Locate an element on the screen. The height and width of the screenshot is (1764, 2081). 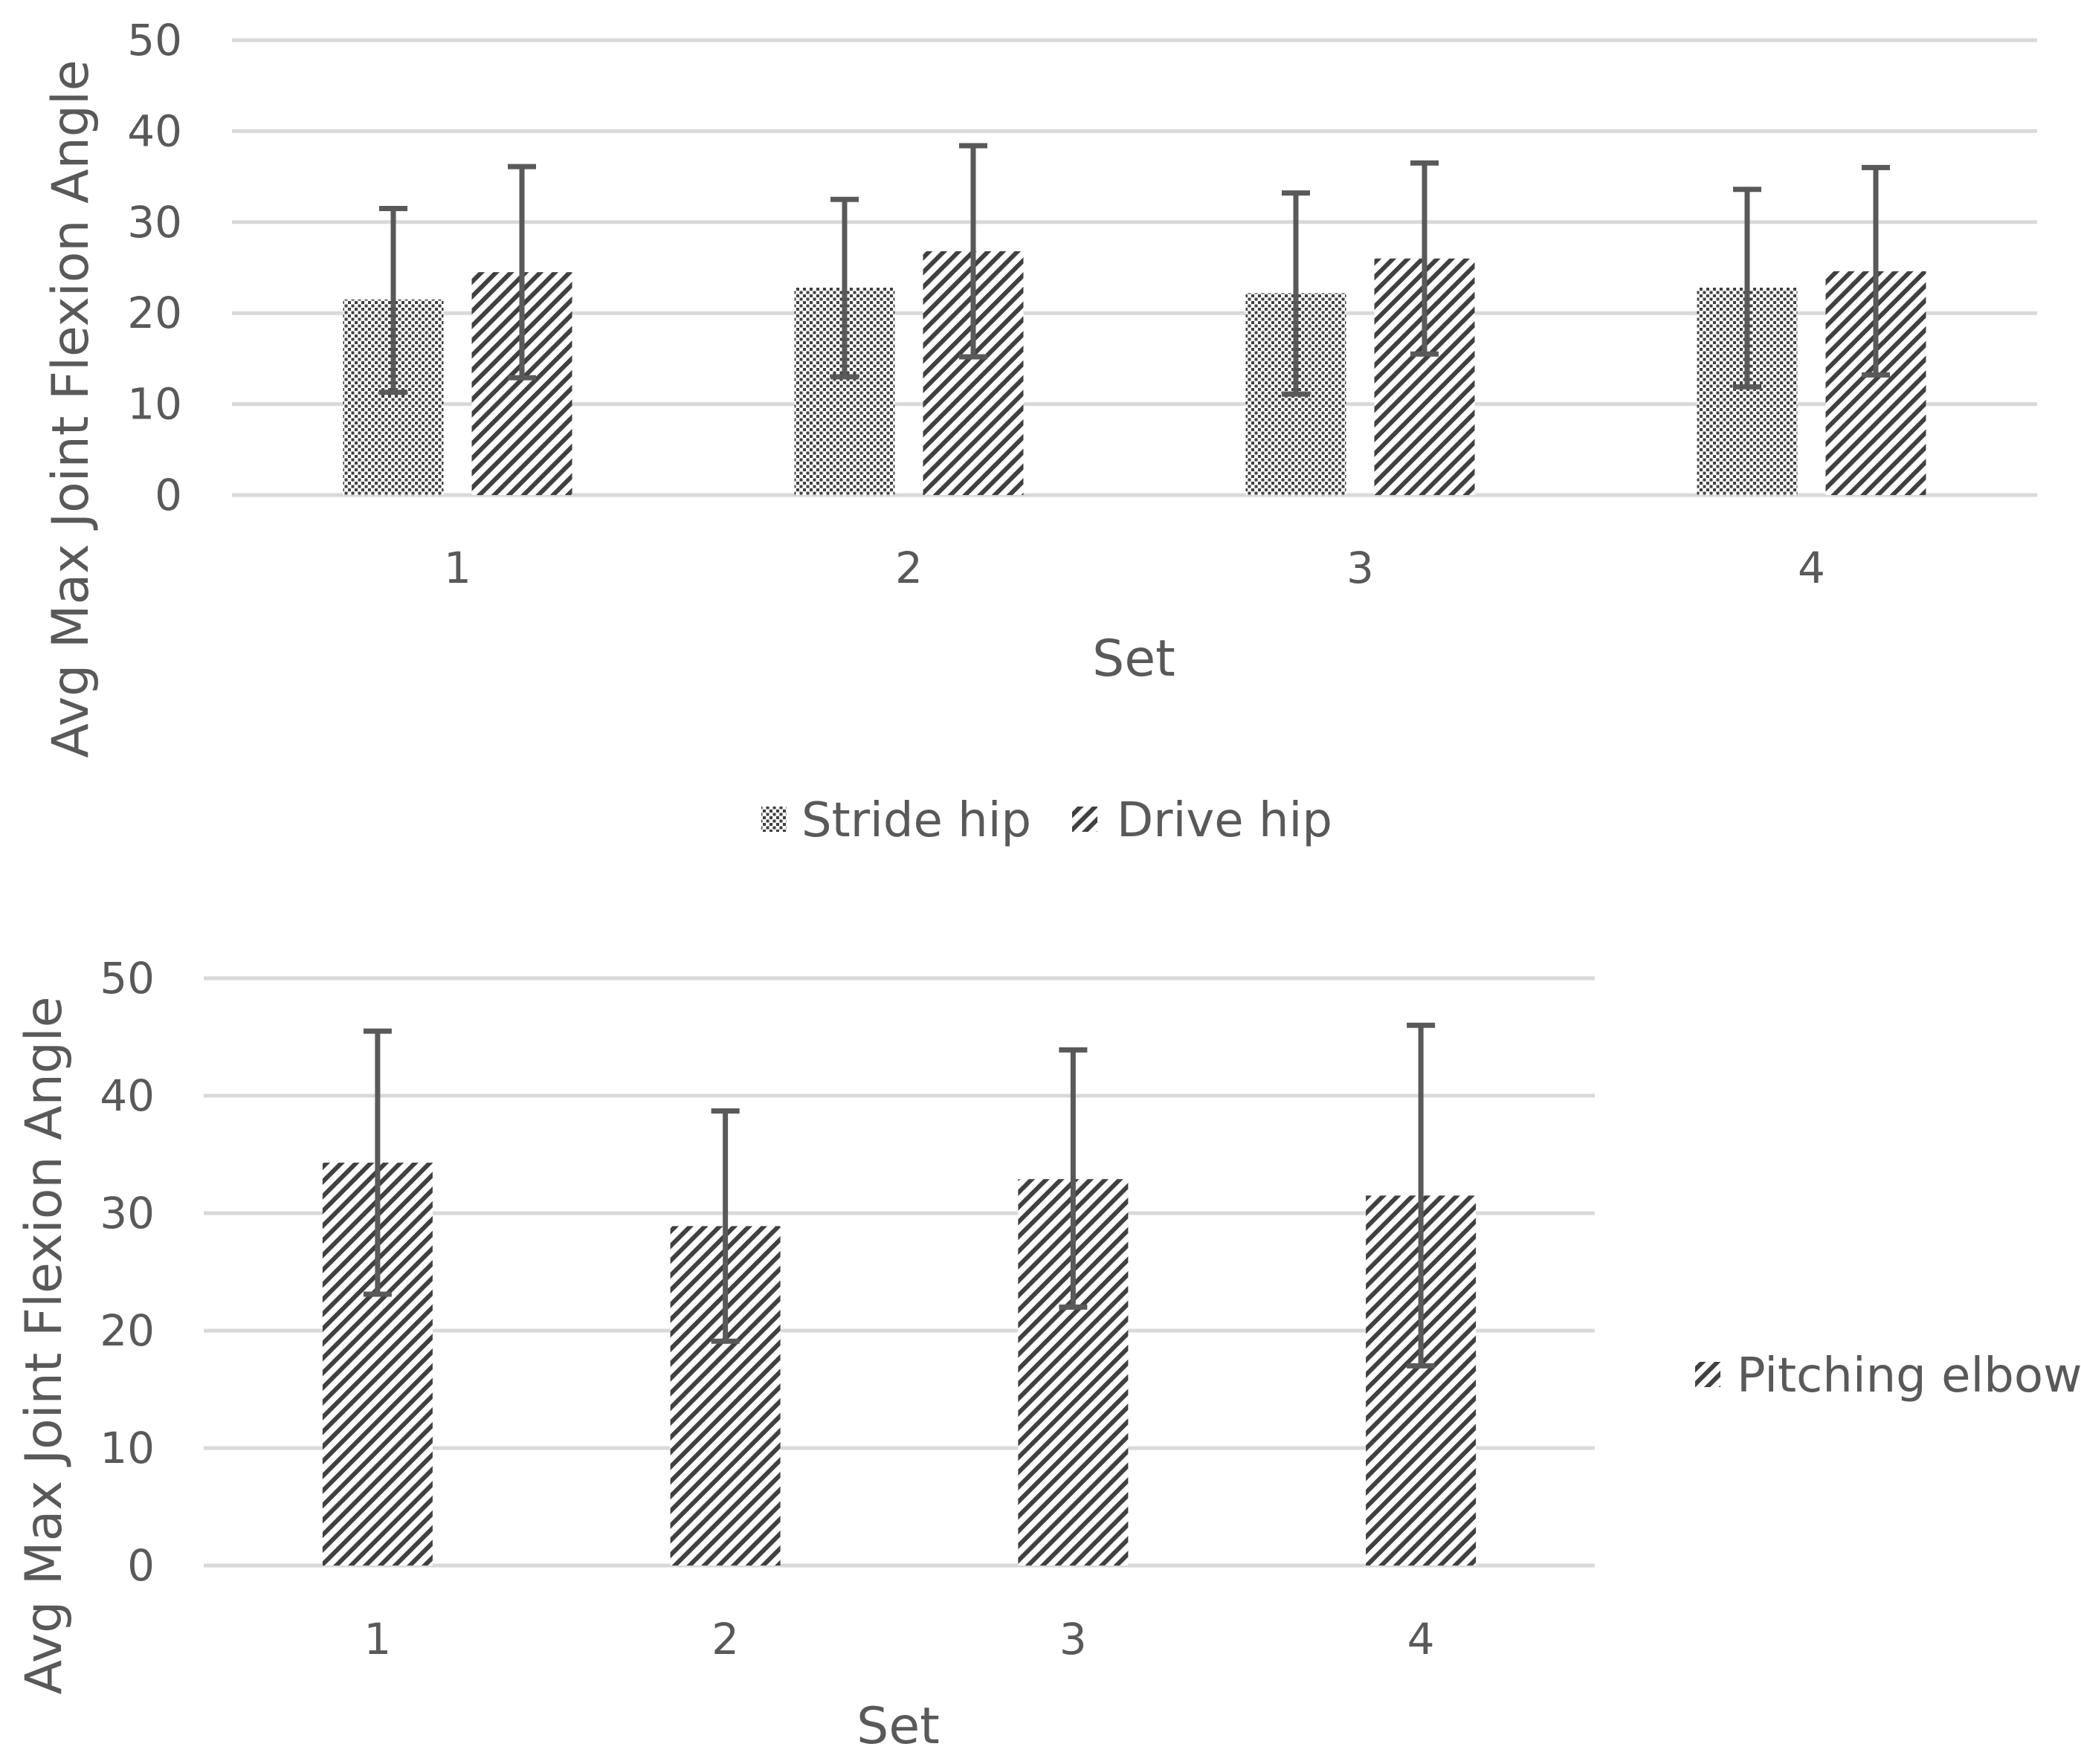
chart-hip-y-axis-label: Avg Max Joint Flexion Angle is located at coordinates (71, 408).